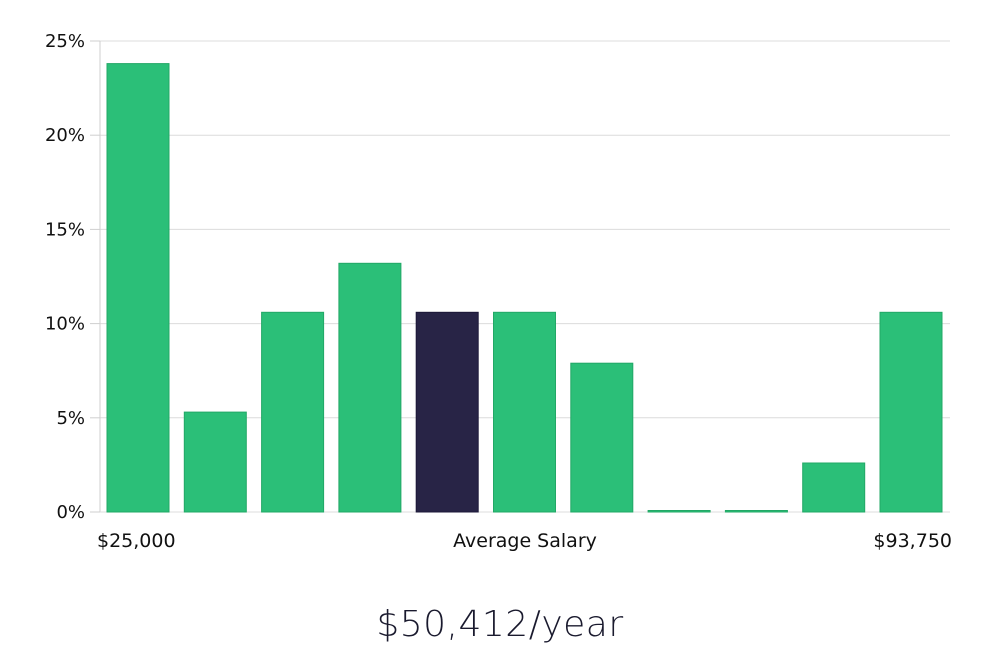  What do you see at coordinates (500, 624) in the screenshot?
I see `average-salary-value: $50,412/year` at bounding box center [500, 624].